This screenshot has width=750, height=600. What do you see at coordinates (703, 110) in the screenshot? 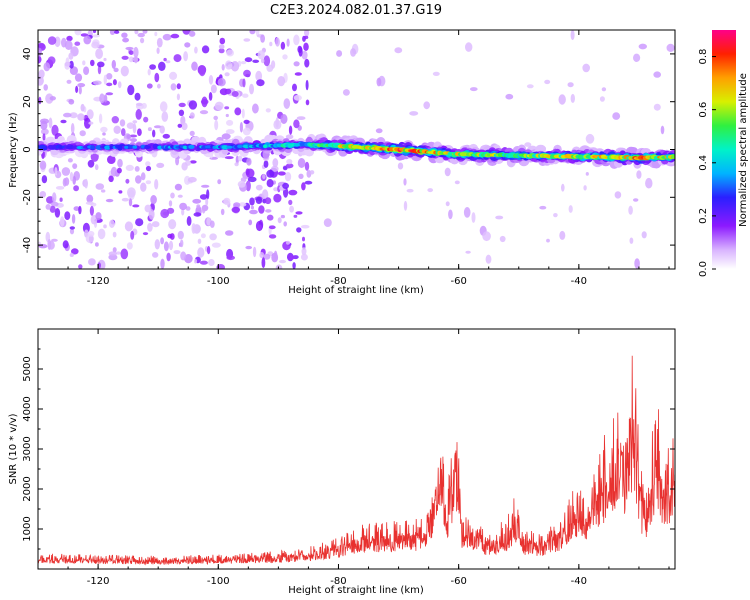
I see `colorbar-tick-label: 0.6` at bounding box center [703, 110].